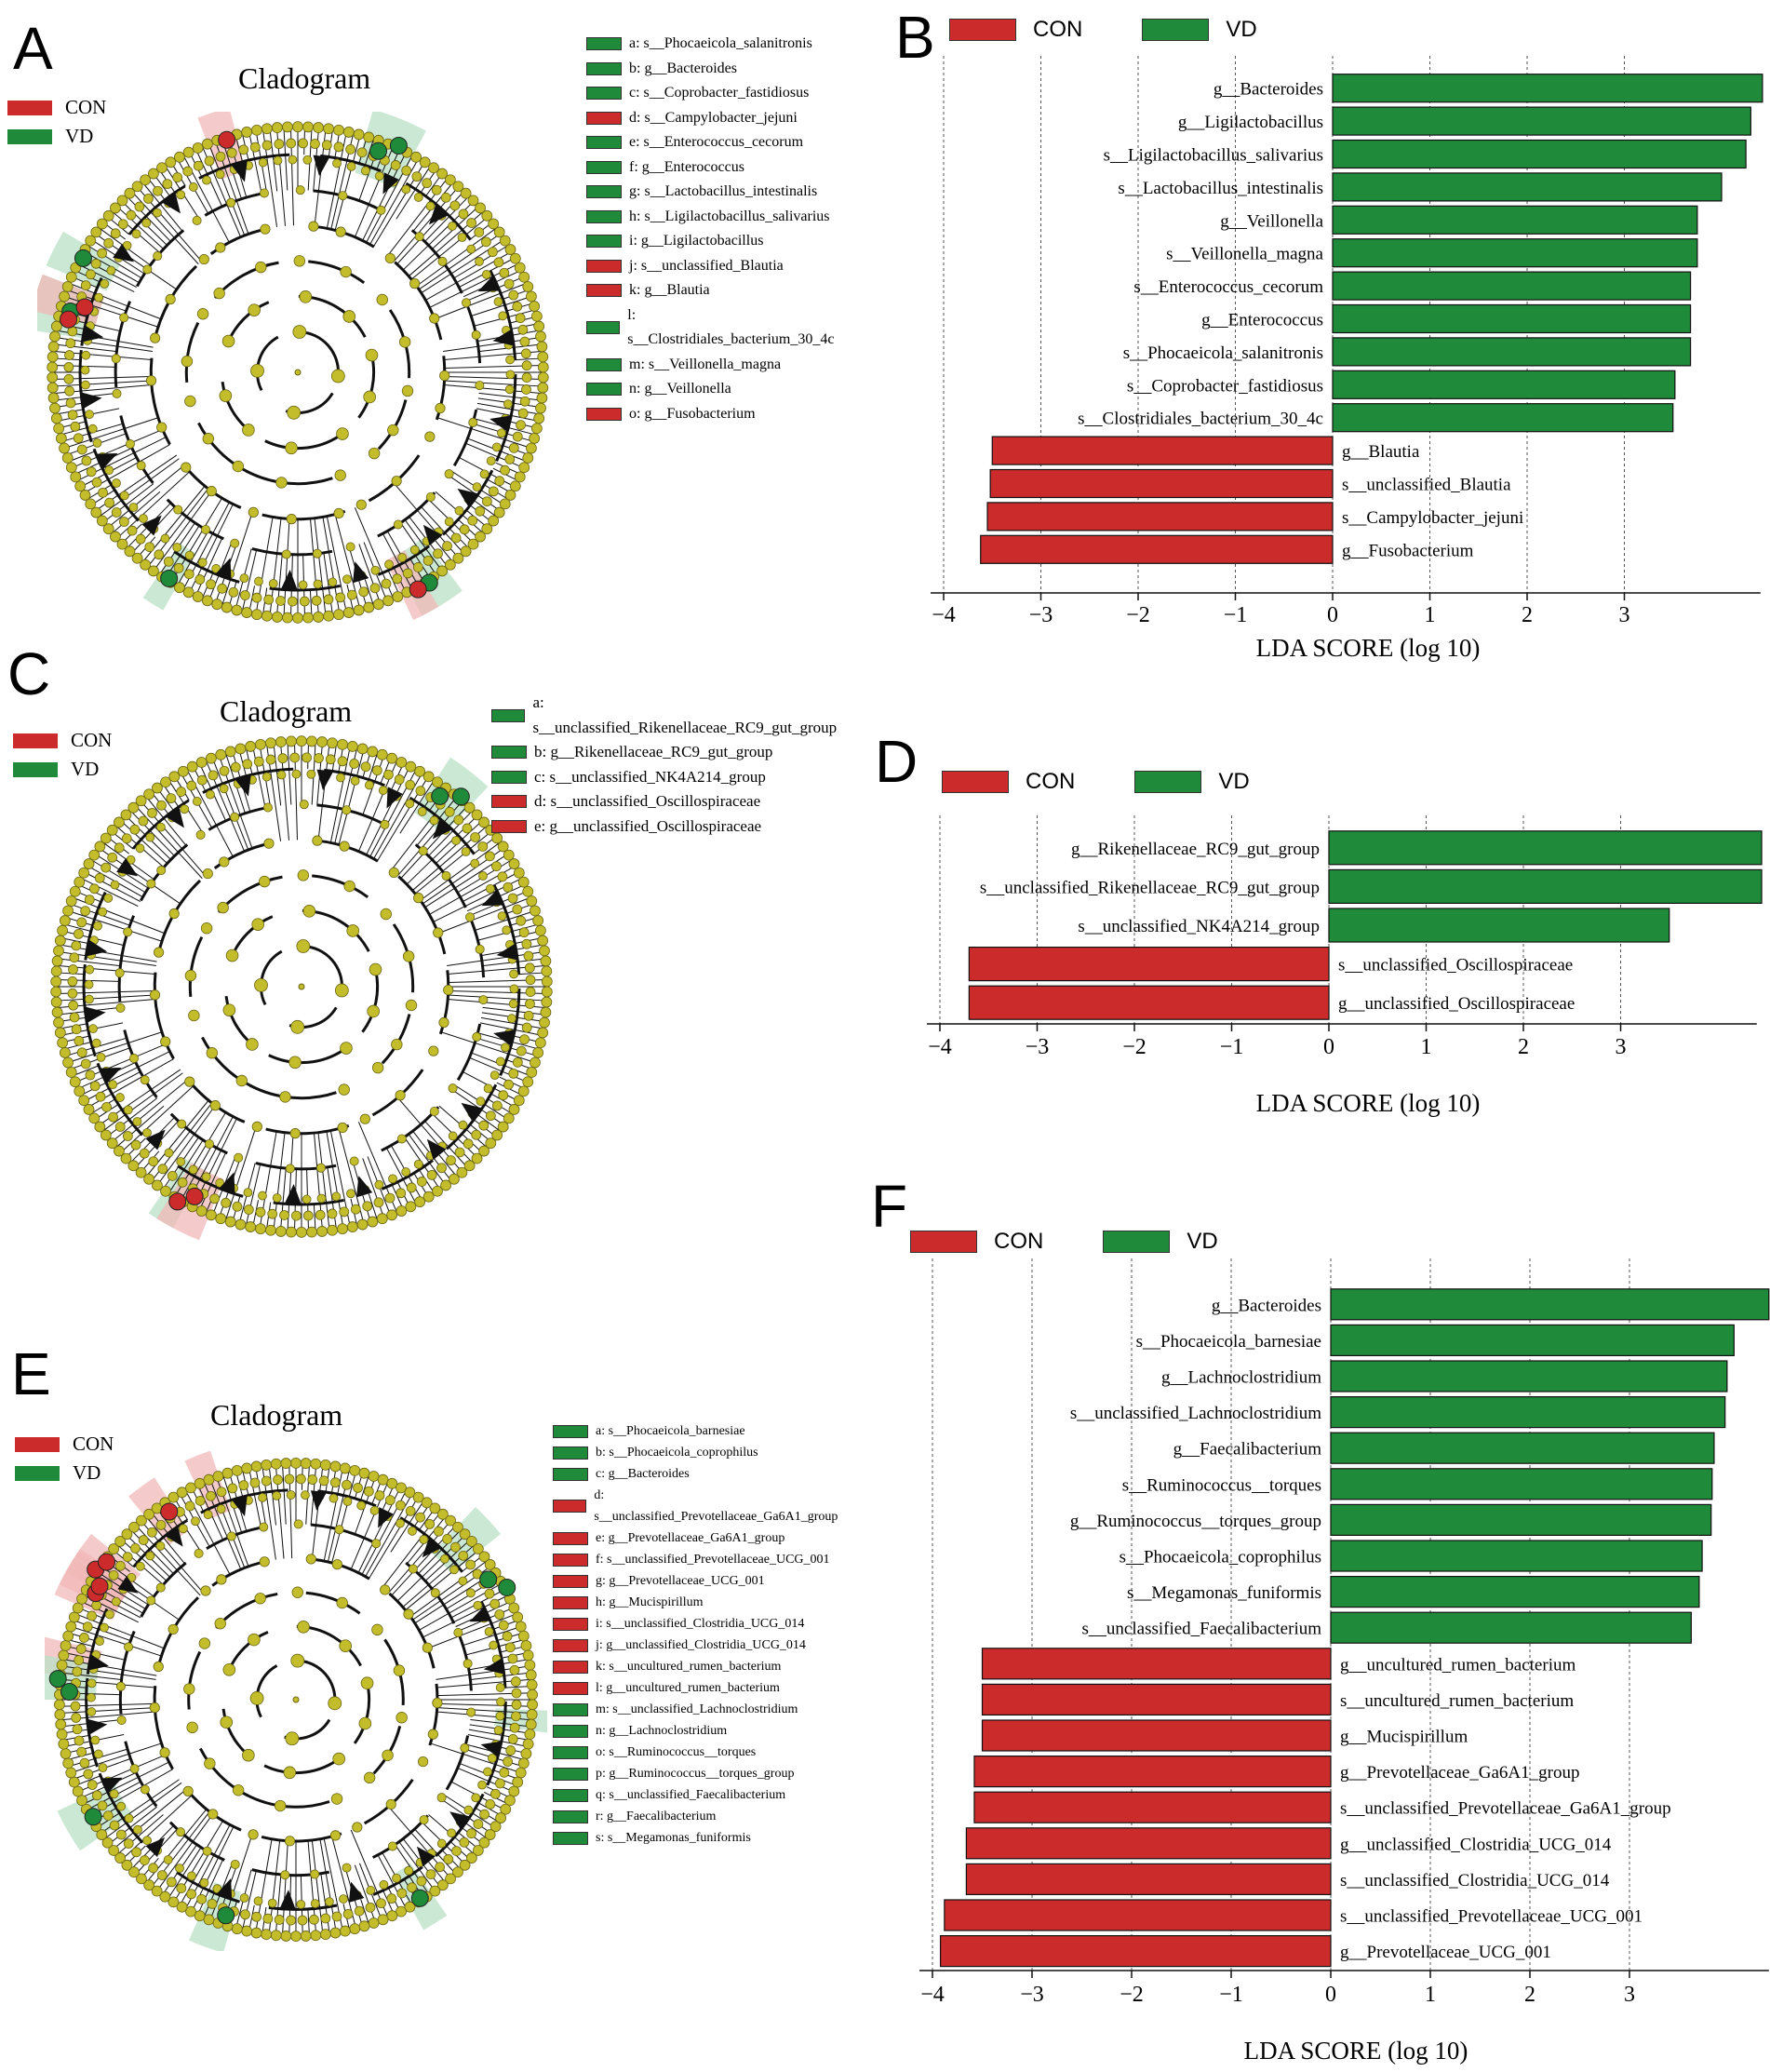 Image resolution: width=1770 pixels, height=2072 pixels. Describe the element at coordinates (1527, 615) in the screenshot. I see `x-tick-label: 2` at that location.